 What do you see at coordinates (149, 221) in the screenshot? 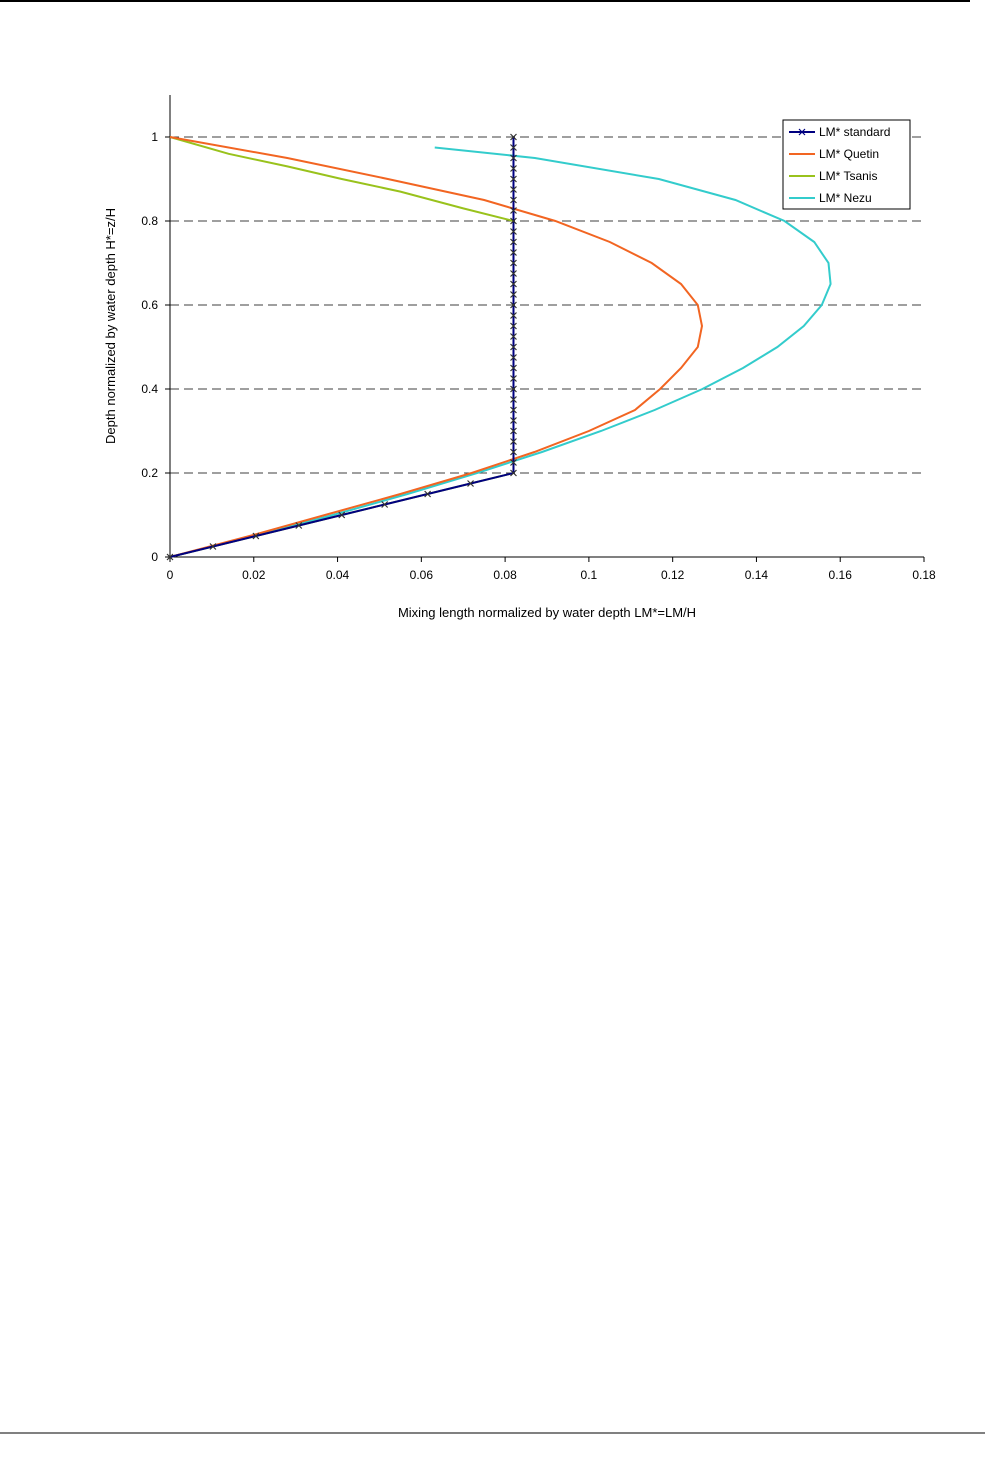
I see `y-tick-label: 0.8` at bounding box center [149, 221].